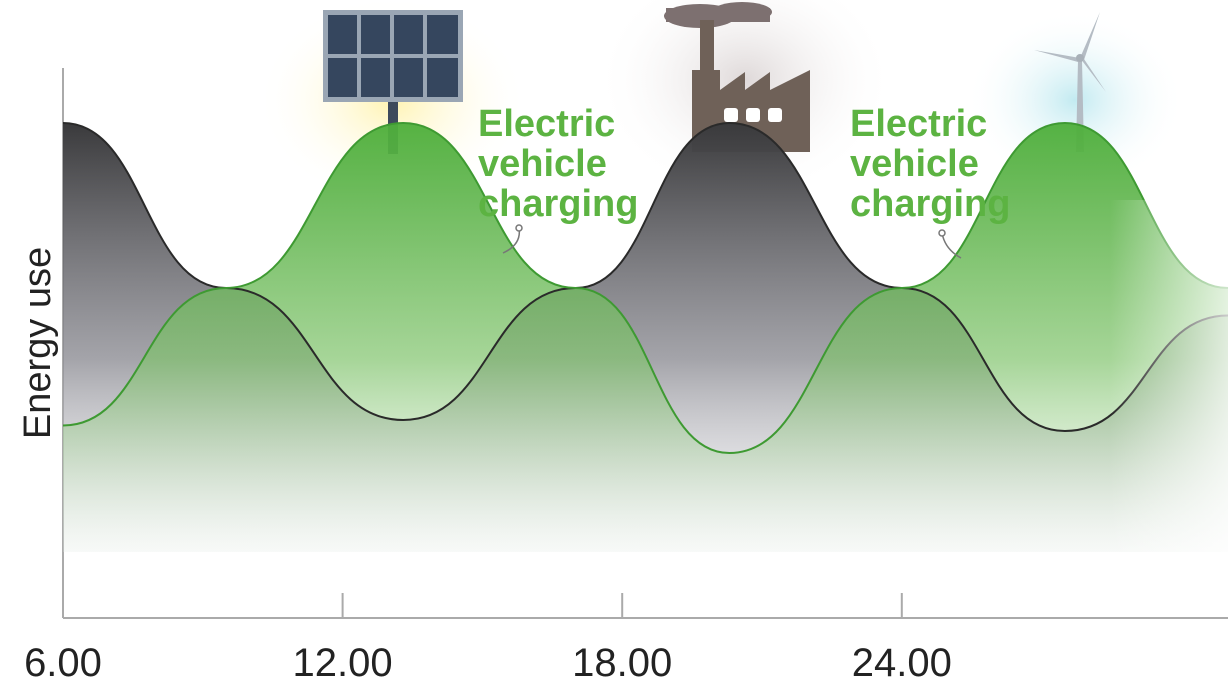 This screenshot has width=1228, height=684. What do you see at coordinates (38, 343) in the screenshot?
I see `y-axis-label: Energy use` at bounding box center [38, 343].